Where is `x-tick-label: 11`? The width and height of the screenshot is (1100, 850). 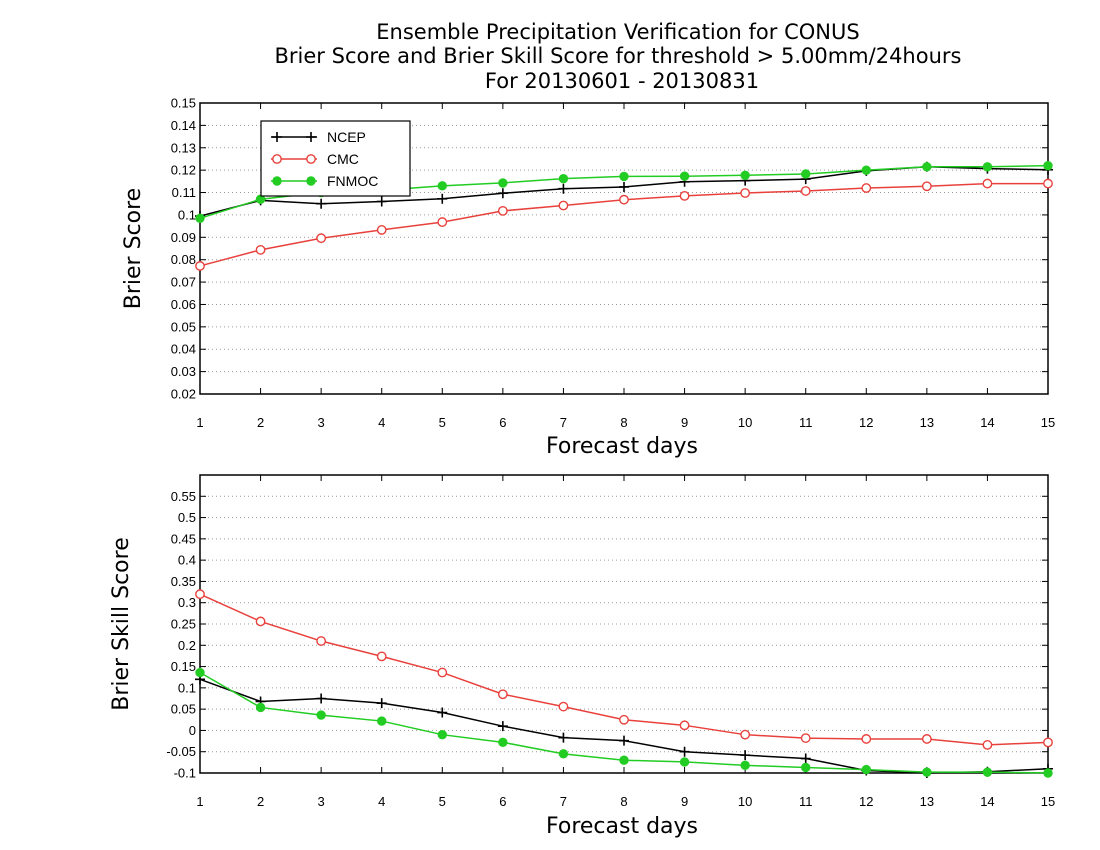 x-tick-label: 11 is located at coordinates (806, 422).